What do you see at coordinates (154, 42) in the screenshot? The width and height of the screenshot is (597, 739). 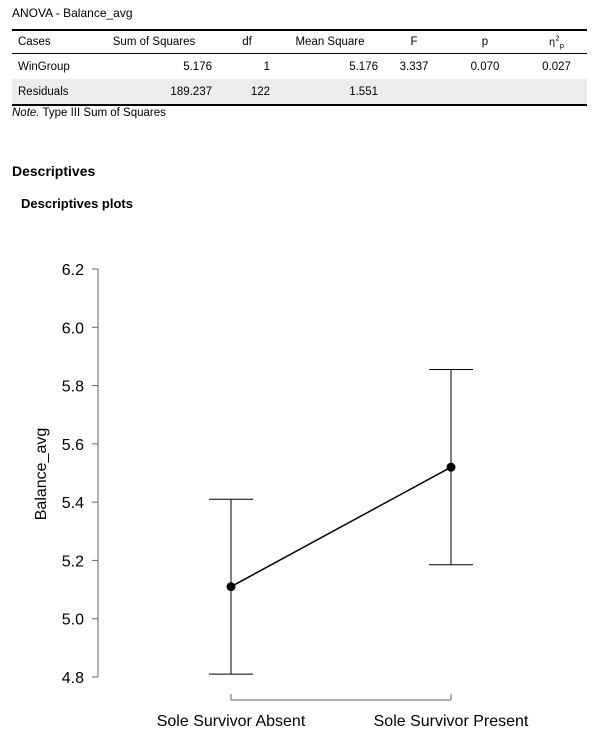 I see `header-sum-of-squares: Sum of Squares` at bounding box center [154, 42].